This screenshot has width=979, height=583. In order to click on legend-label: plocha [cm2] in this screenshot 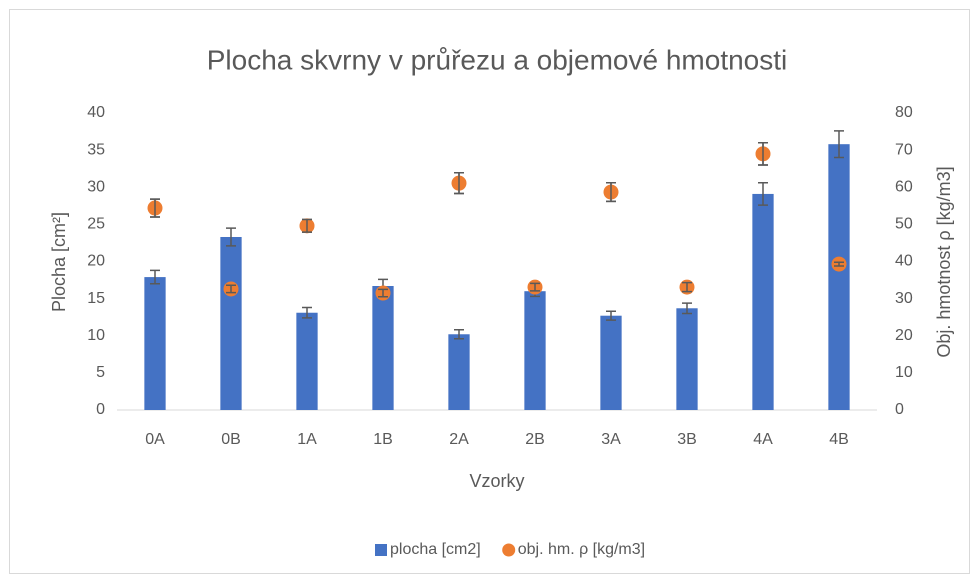, I will do `click(435, 549)`.